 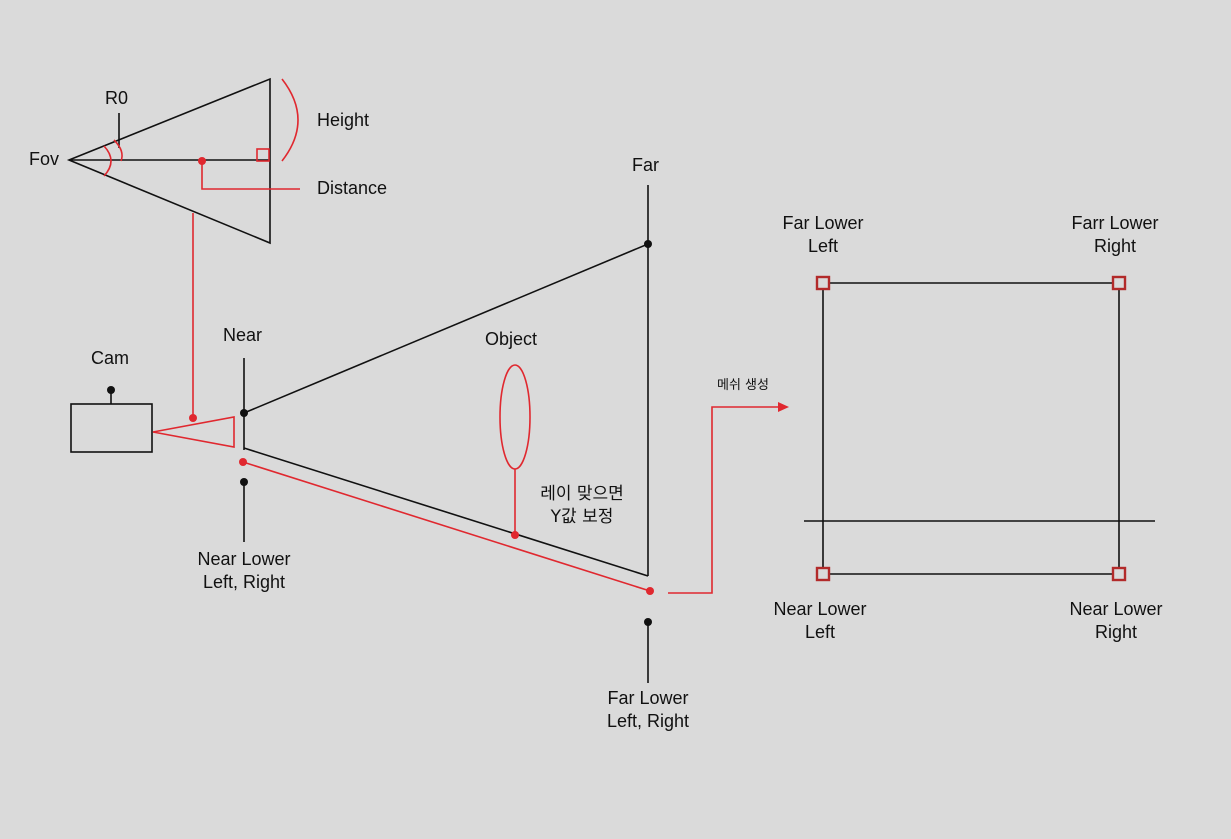 I want to click on ray-note-line2: Y값 보정, so click(x=582, y=517).